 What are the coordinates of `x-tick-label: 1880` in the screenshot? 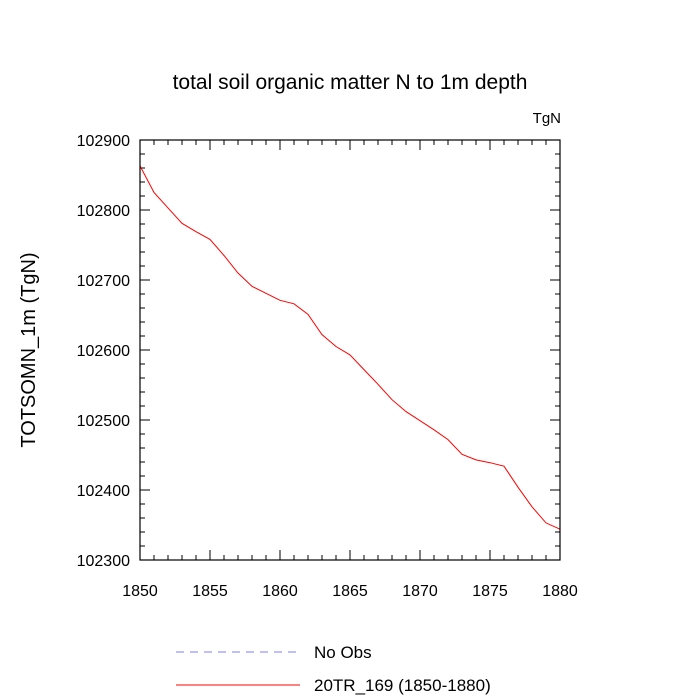 It's located at (560, 591).